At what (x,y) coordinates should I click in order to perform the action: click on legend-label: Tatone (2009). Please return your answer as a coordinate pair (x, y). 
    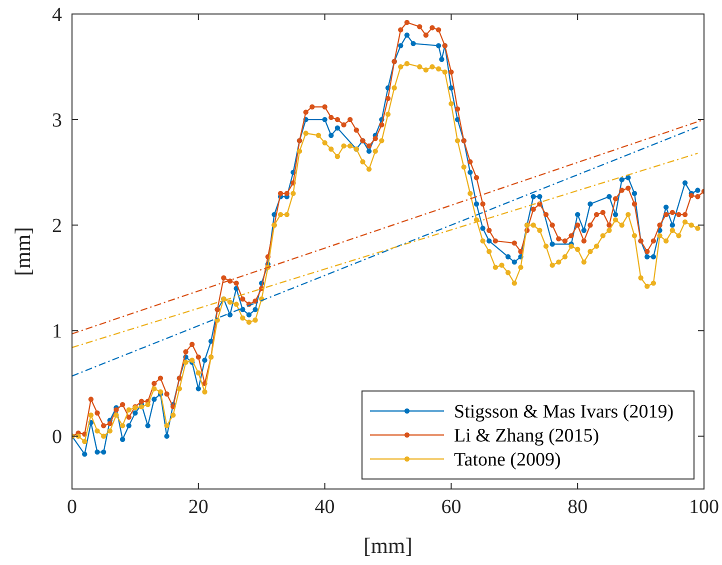
    Looking at the image, I should click on (507, 460).